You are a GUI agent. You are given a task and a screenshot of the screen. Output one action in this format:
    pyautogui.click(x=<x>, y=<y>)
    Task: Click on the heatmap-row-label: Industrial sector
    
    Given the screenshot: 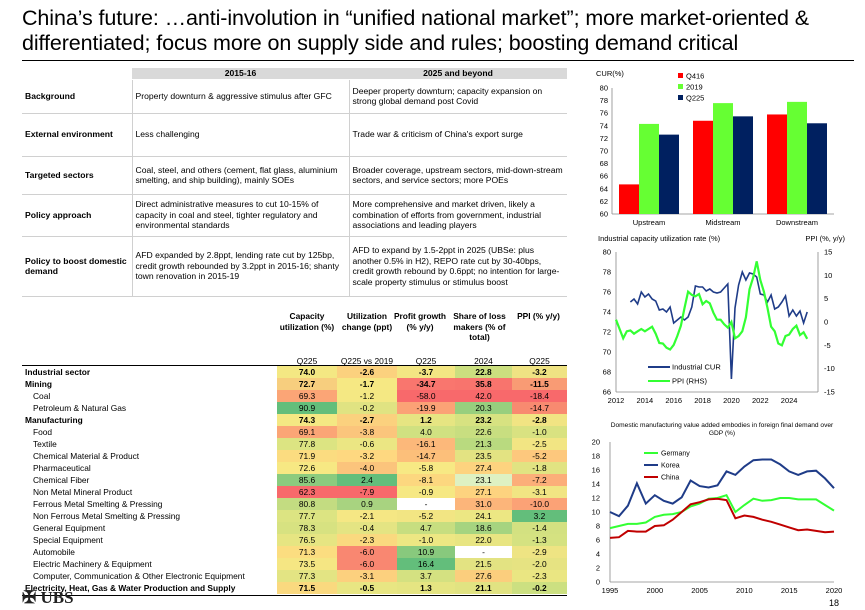 What is the action you would take?
    pyautogui.click(x=58, y=372)
    